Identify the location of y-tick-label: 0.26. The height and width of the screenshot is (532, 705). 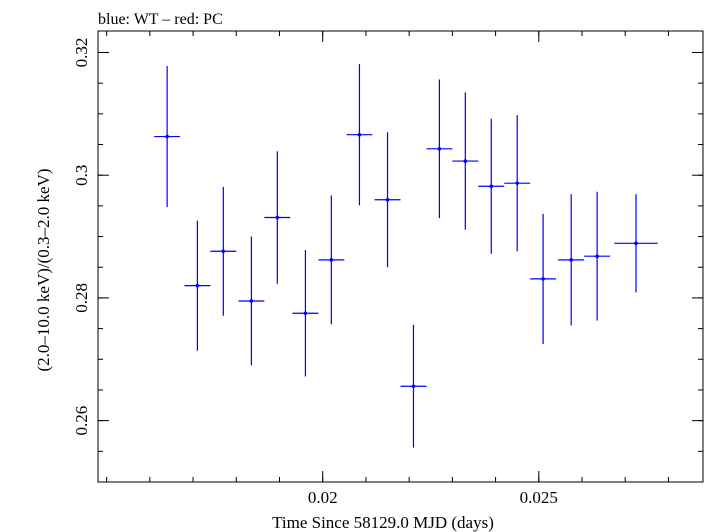
(81, 421).